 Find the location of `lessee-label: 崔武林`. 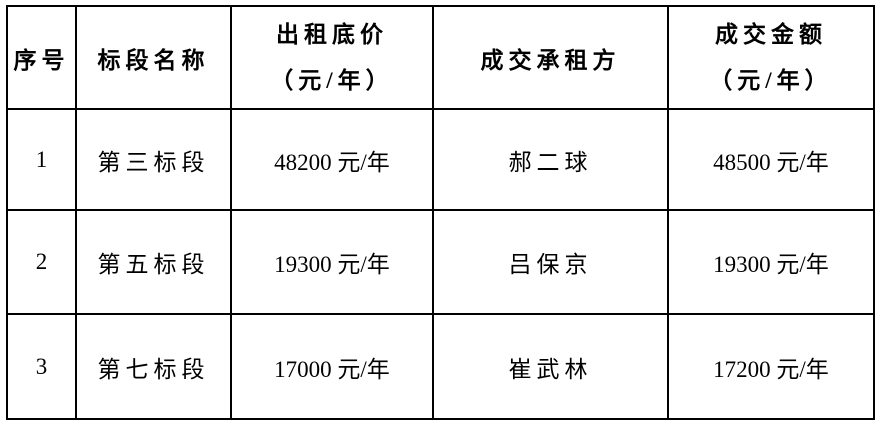

lessee-label: 崔武林 is located at coordinates (550, 369).